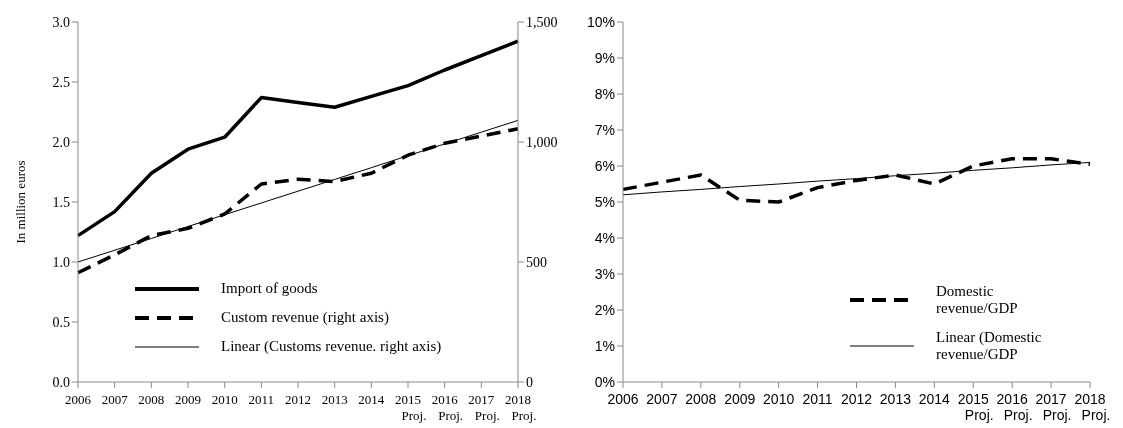 Image resolution: width=1123 pixels, height=428 pixels. Describe the element at coordinates (61, 22) in the screenshot. I see `y-tick-label: 3.0` at that location.